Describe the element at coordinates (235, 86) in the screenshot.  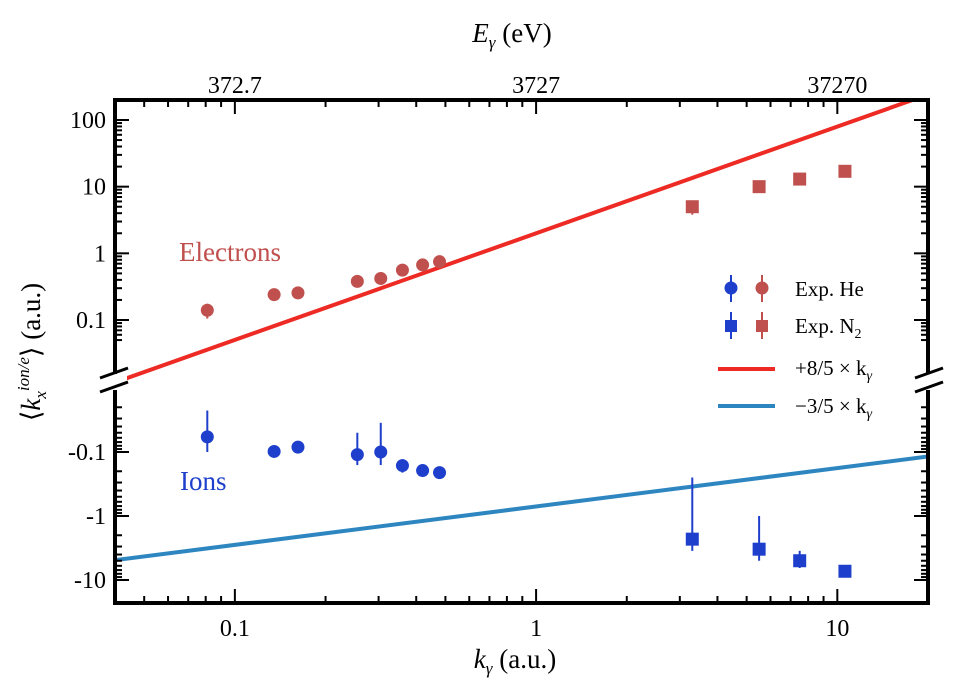
I see `top-tick-label: 372.7` at that location.